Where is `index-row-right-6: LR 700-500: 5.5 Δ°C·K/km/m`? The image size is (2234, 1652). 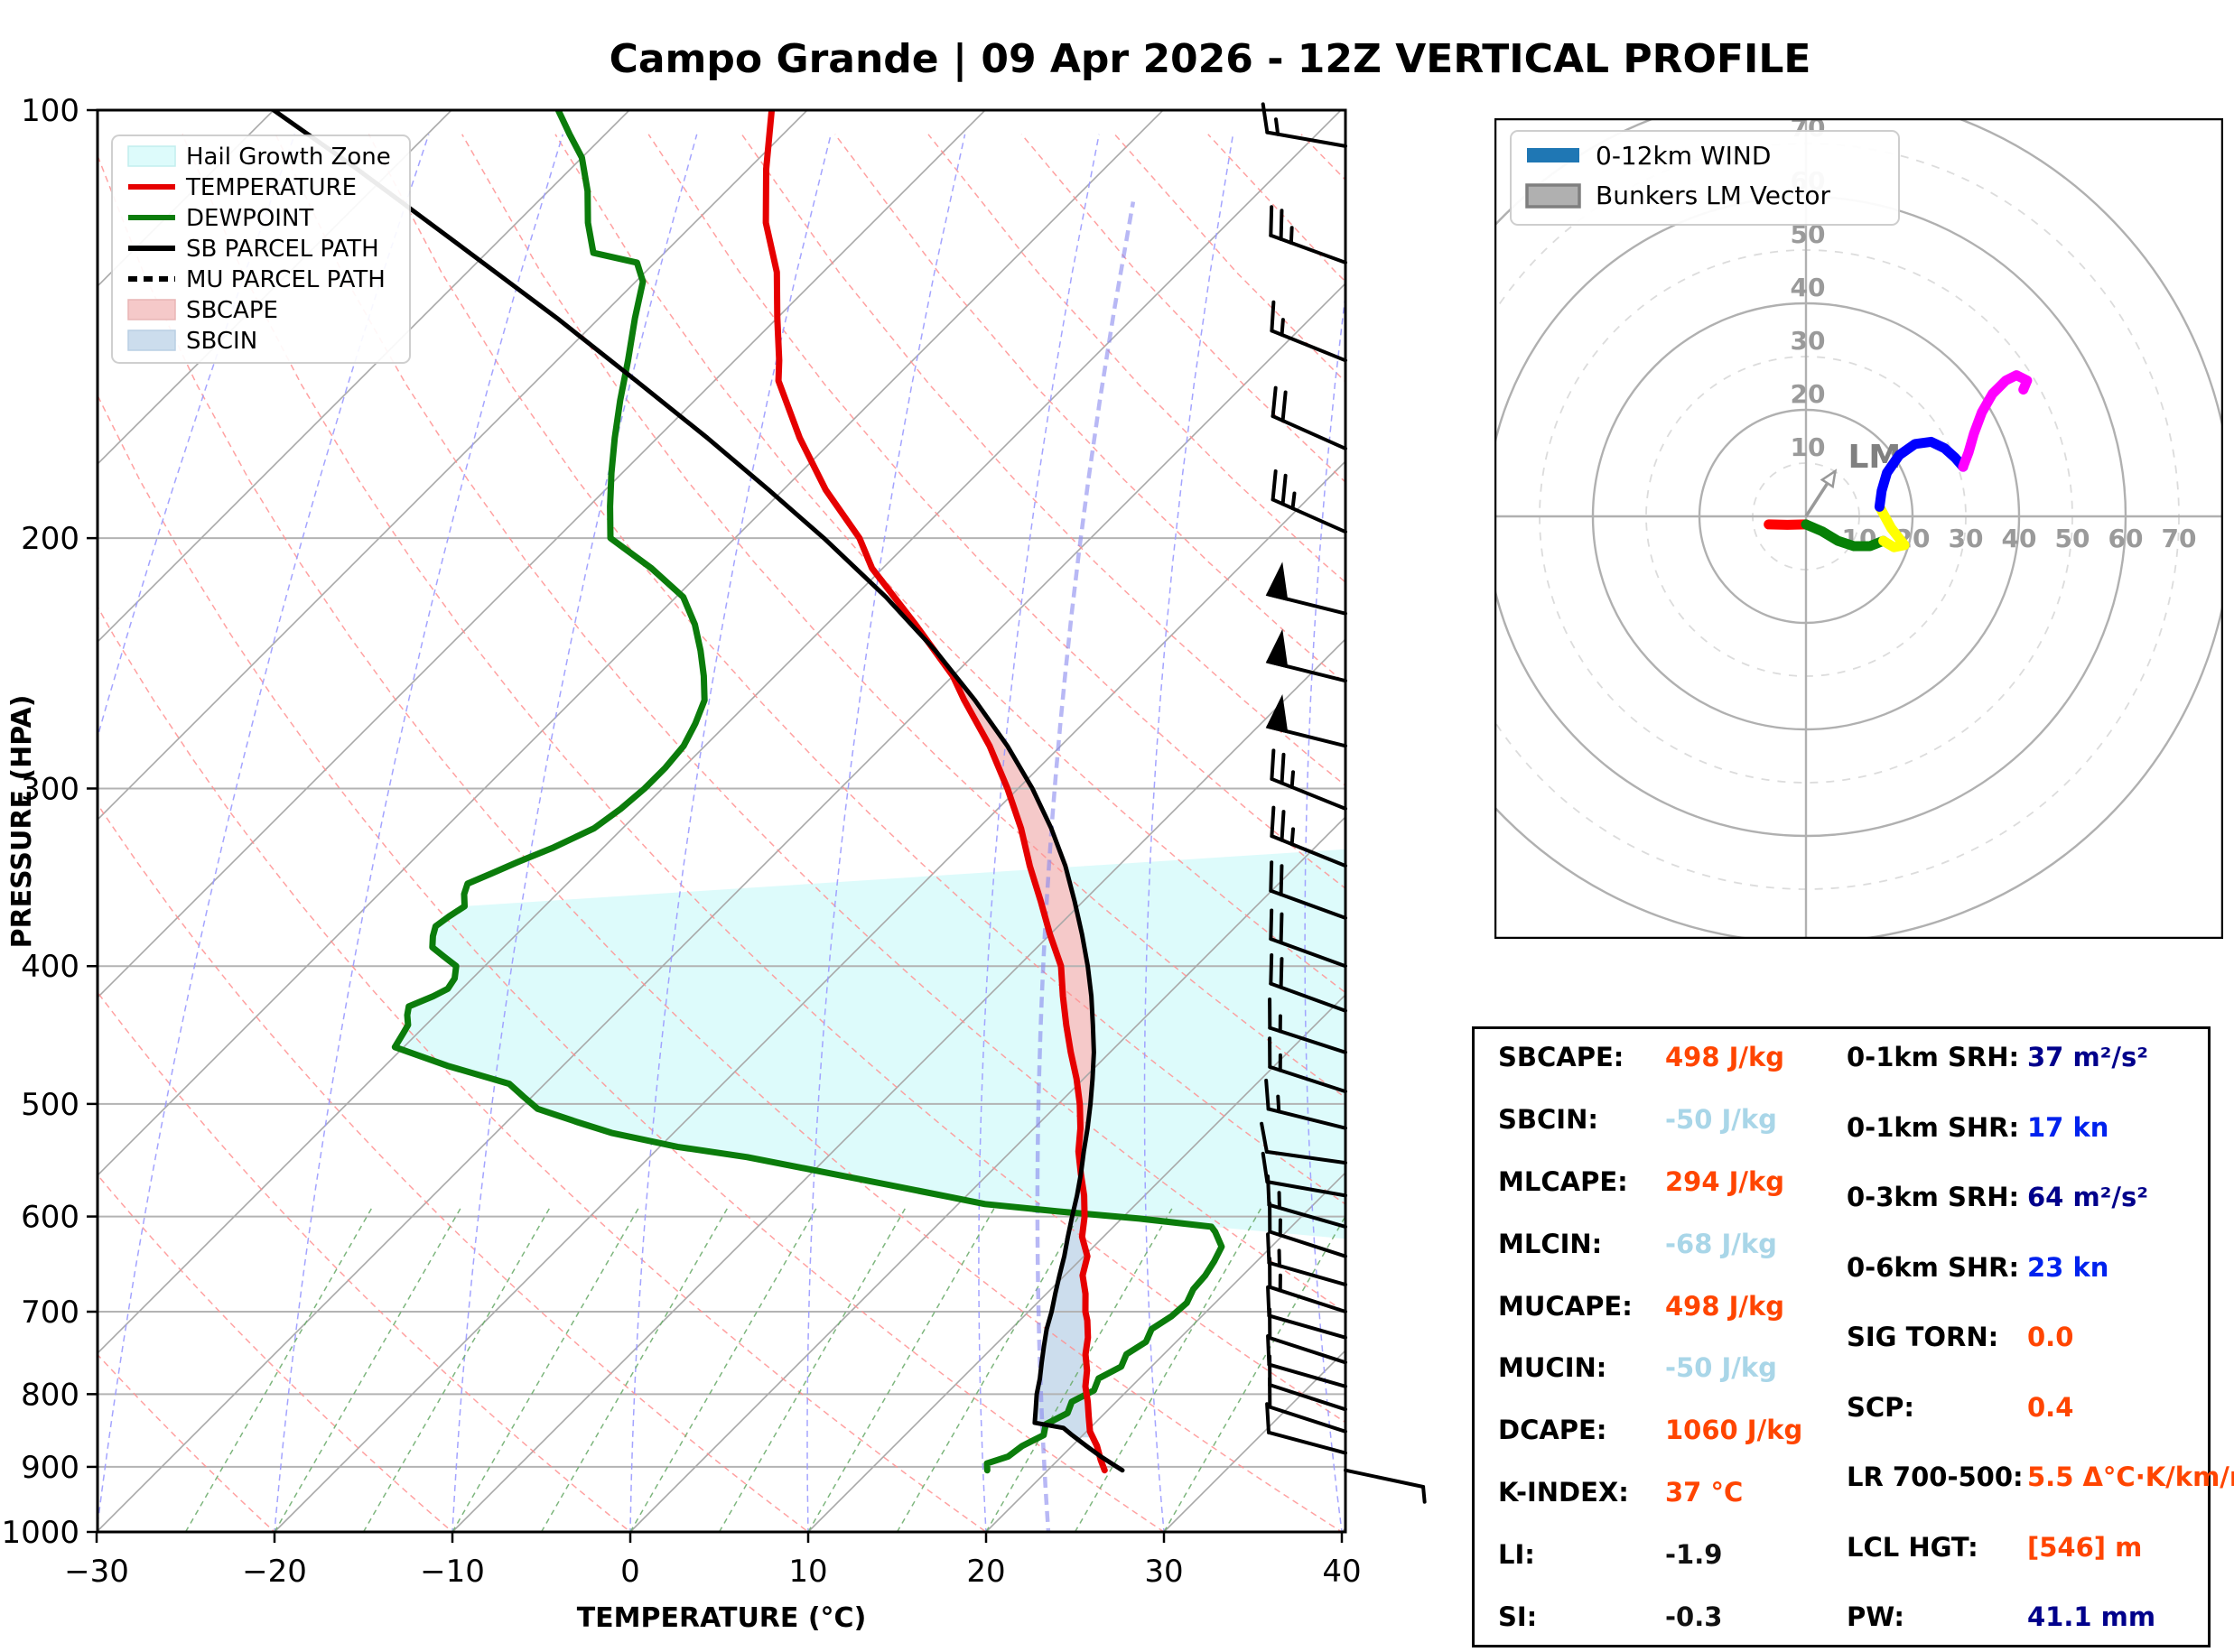
index-row-right-6: LR 700-500: 5.5 Δ°C·K/km/m is located at coordinates (2041, 1477).